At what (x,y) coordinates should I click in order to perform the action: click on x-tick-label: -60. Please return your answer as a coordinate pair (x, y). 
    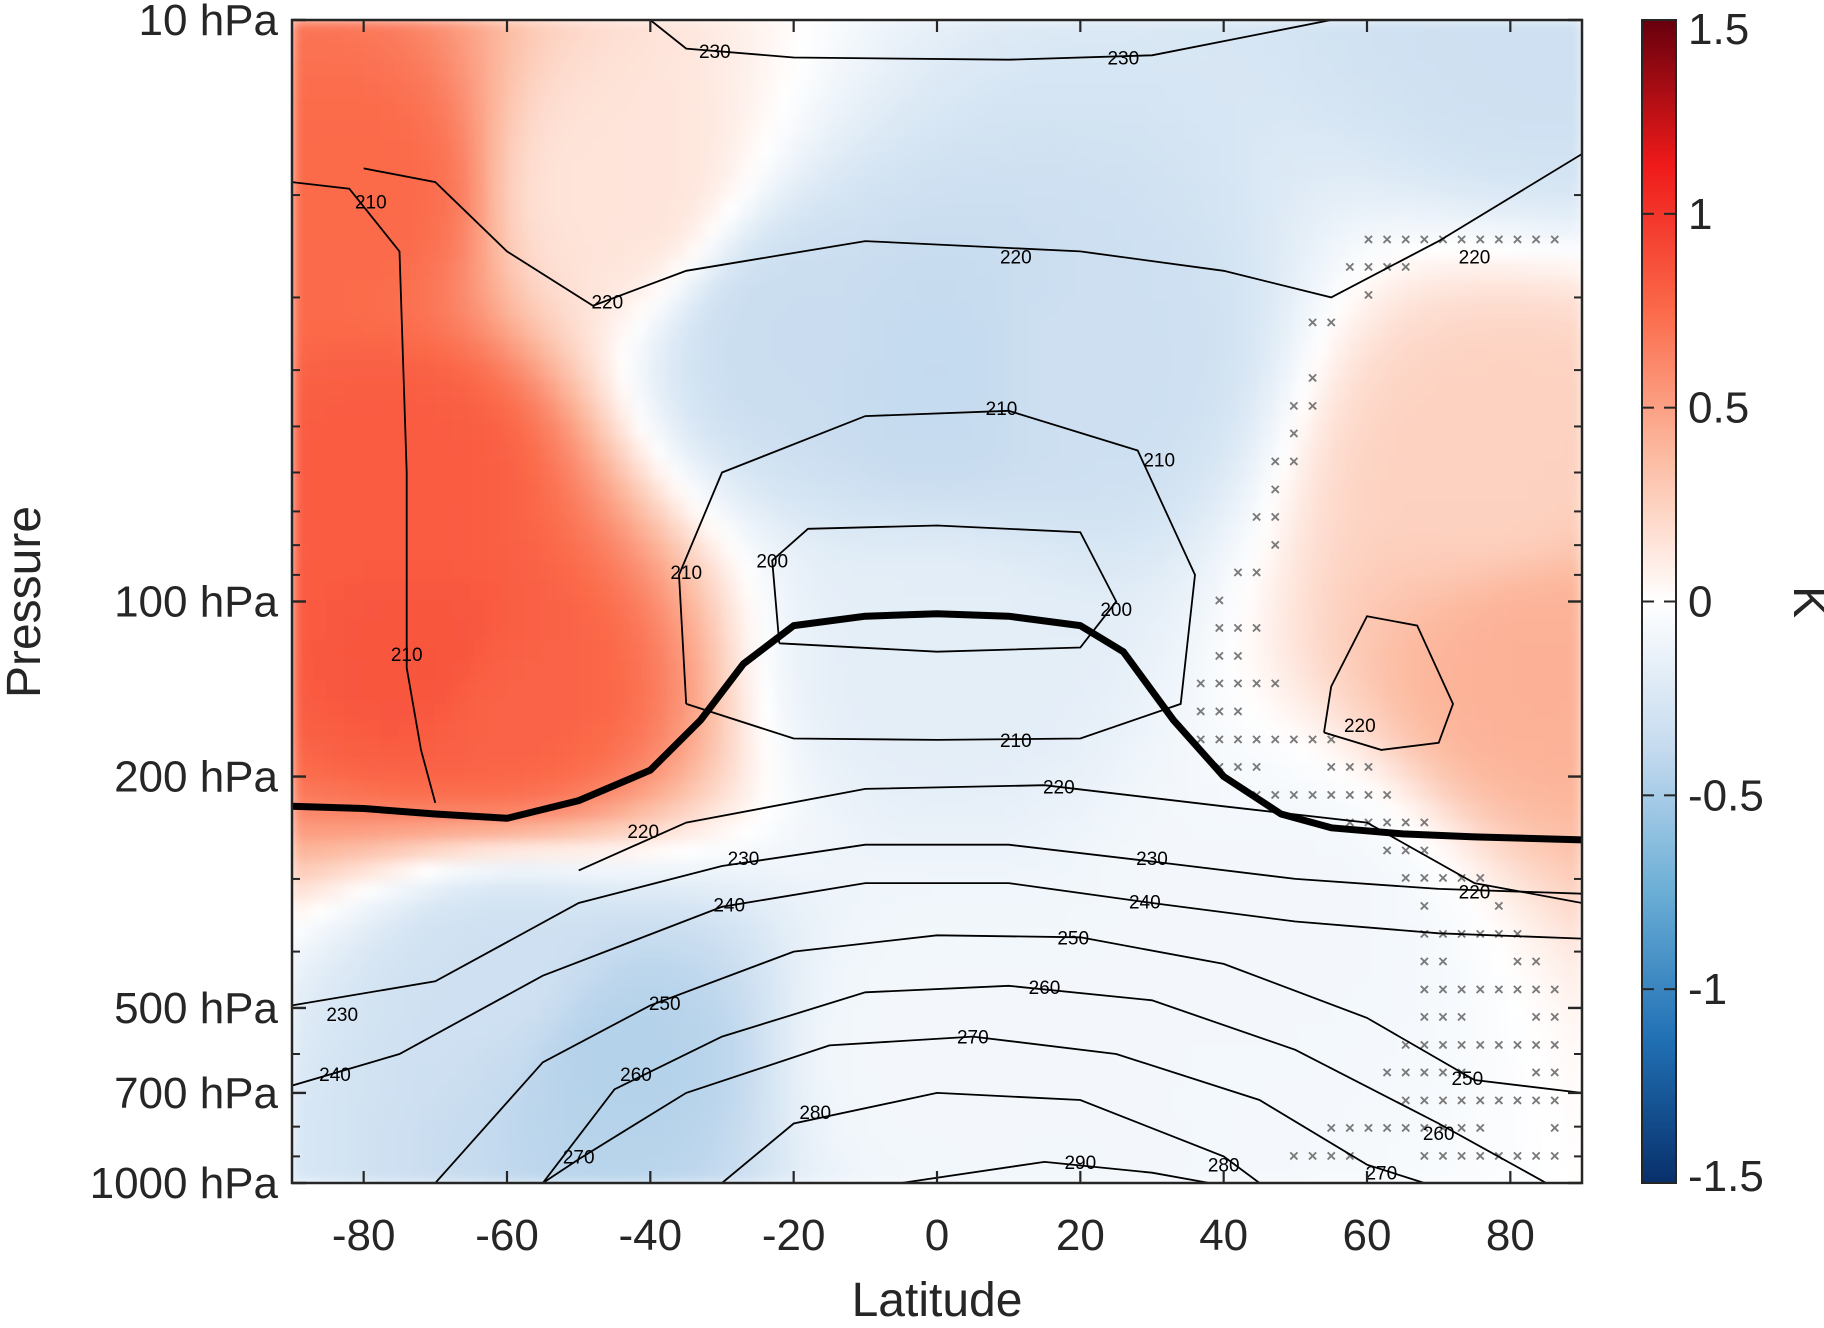
    Looking at the image, I should click on (507, 1235).